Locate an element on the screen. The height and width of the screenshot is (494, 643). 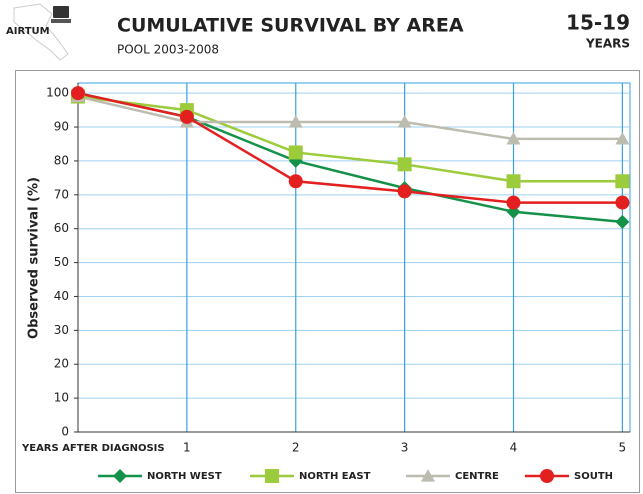
x-tick-label: 2 is located at coordinates (296, 448).